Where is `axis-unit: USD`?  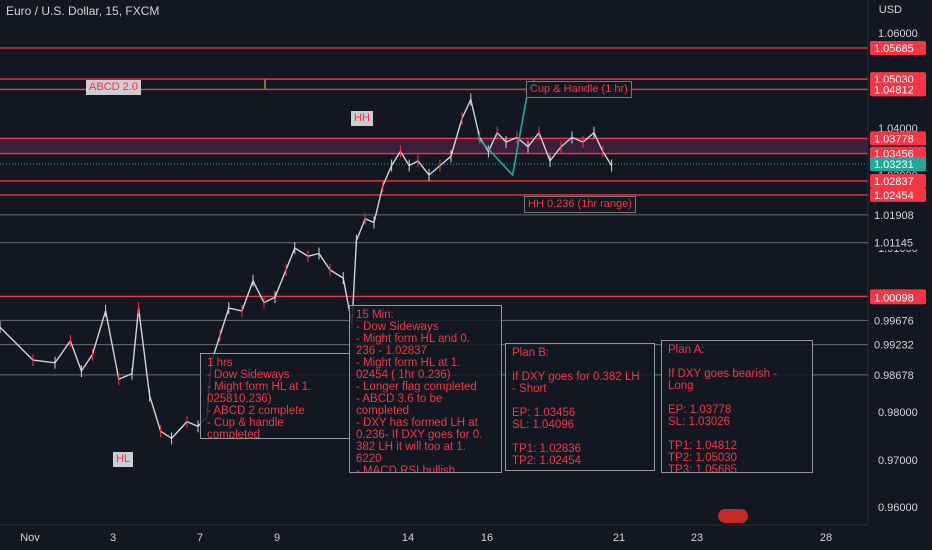 axis-unit: USD is located at coordinates (890, 10).